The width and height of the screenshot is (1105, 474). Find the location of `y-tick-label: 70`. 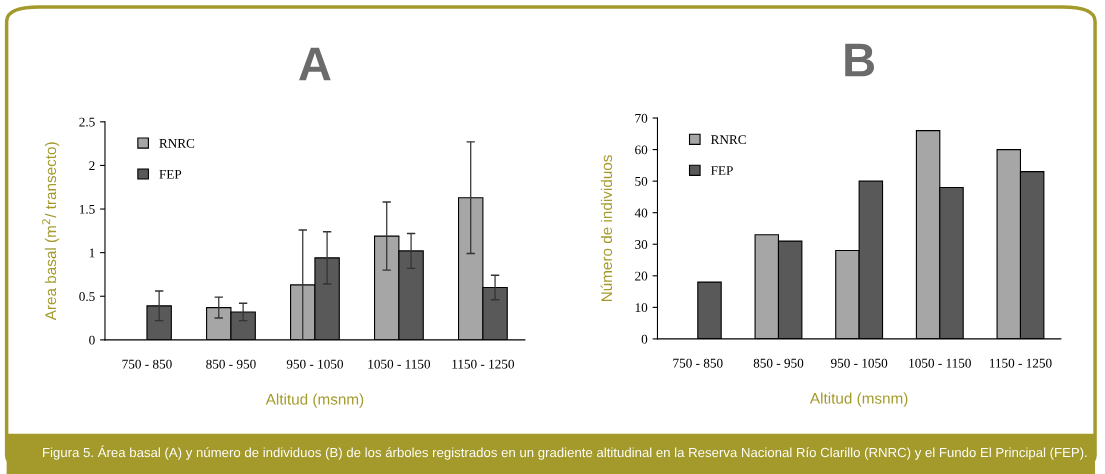

y-tick-label: 70 is located at coordinates (641, 118).